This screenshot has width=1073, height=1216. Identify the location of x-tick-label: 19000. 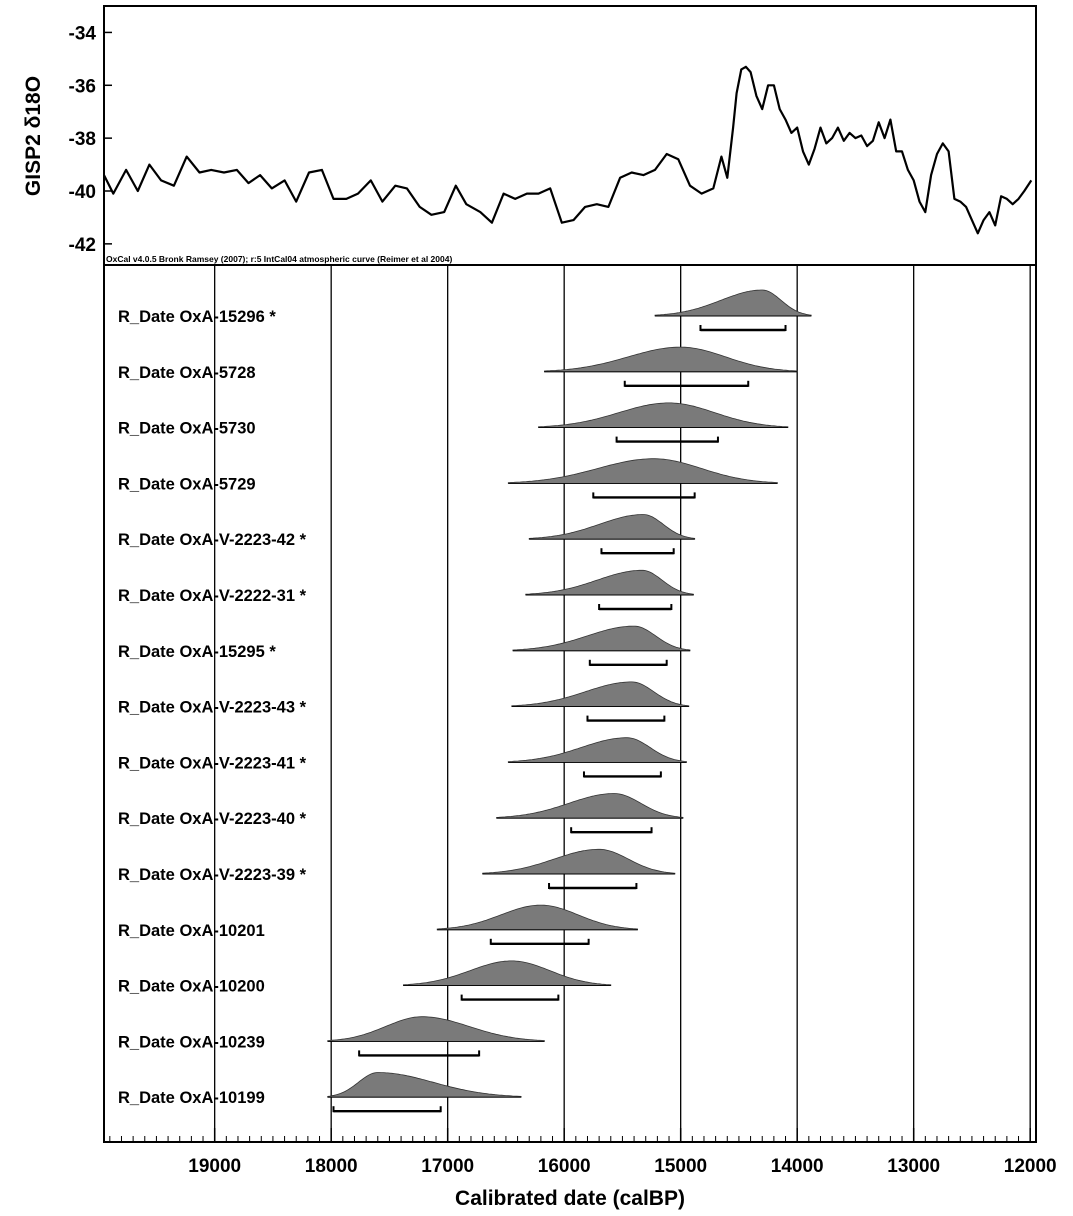
(214, 1166).